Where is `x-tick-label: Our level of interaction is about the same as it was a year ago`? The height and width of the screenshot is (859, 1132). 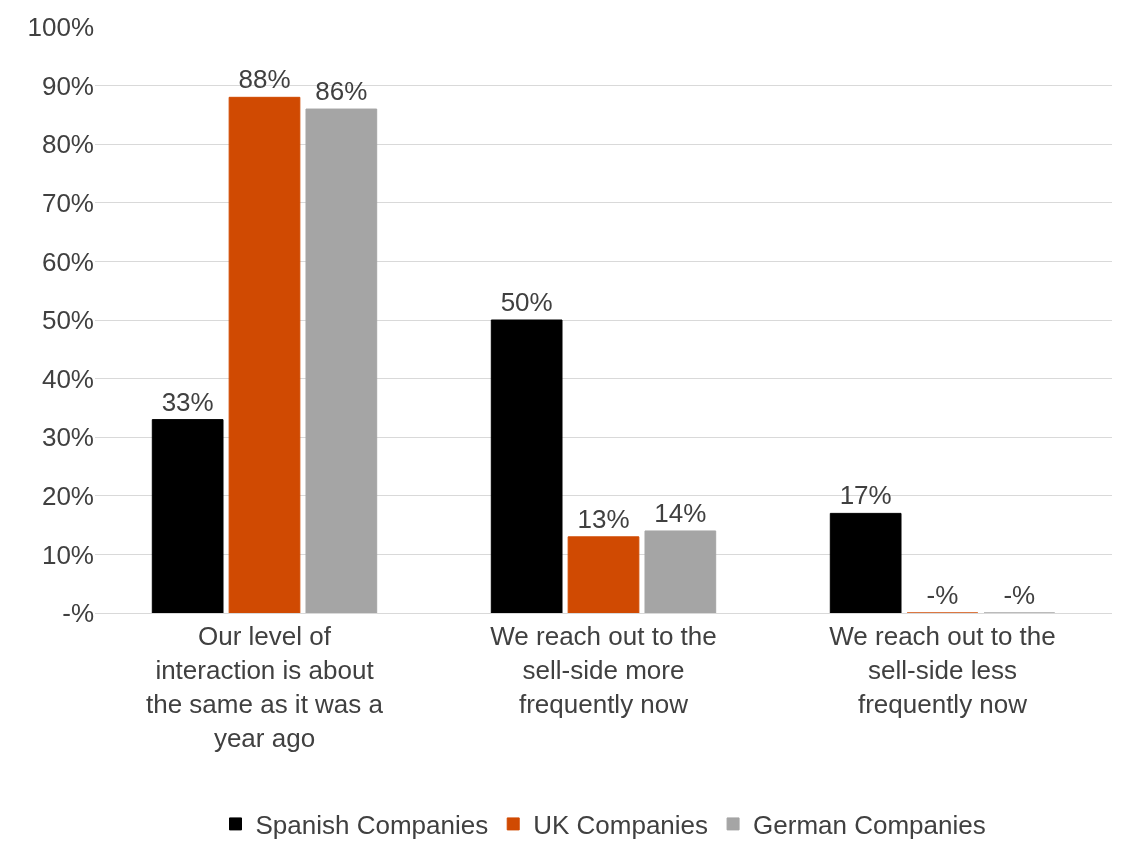
x-tick-label: Our level of interaction is about the same as it was a year ago is located at coordinates (265, 687).